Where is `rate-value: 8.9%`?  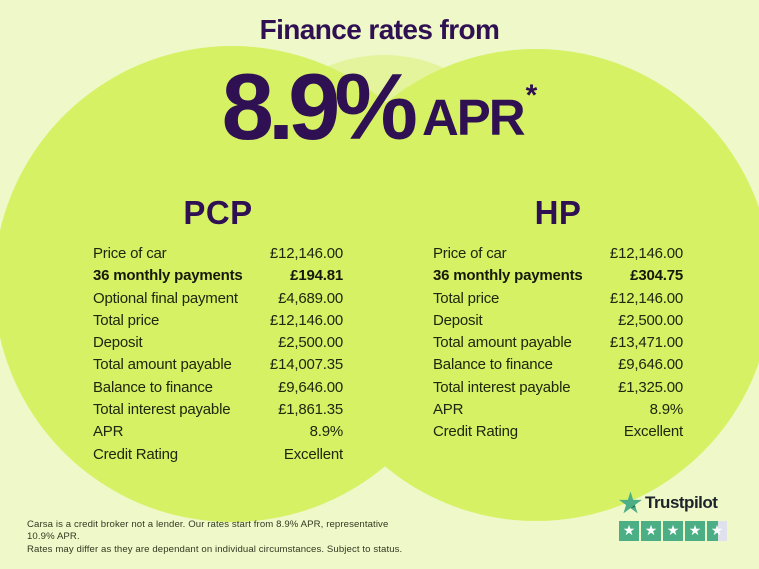 rate-value: 8.9% is located at coordinates (319, 106).